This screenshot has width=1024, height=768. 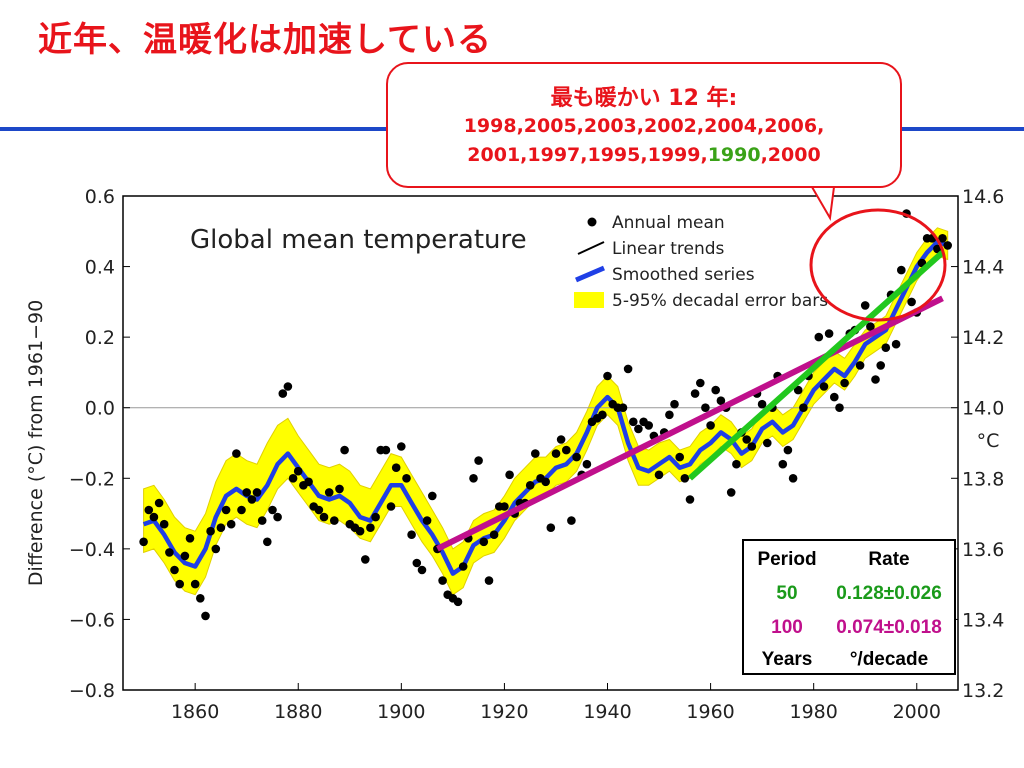 I want to click on x-tick-label: 1920, so click(x=504, y=712).